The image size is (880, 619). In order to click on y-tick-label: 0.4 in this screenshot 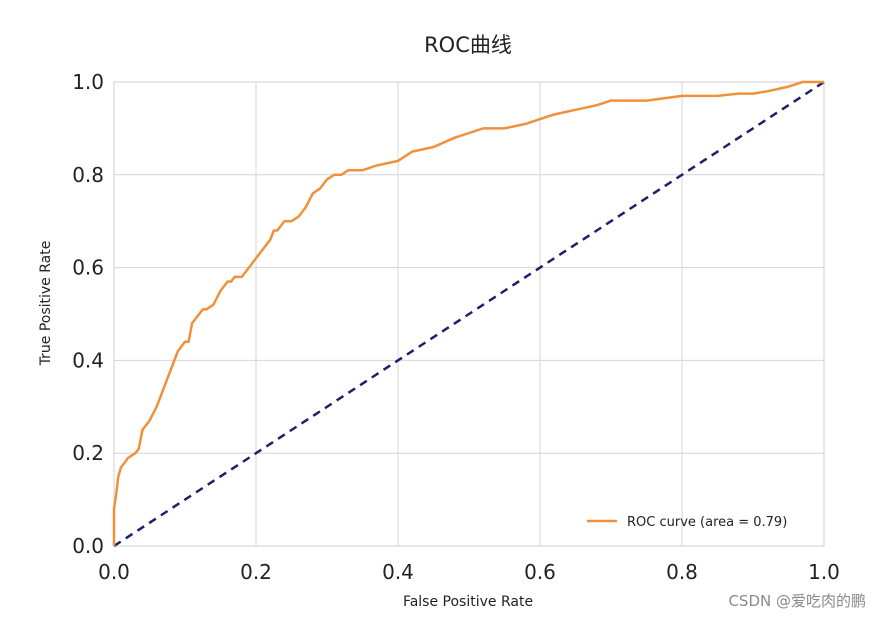, I will do `click(88, 360)`.